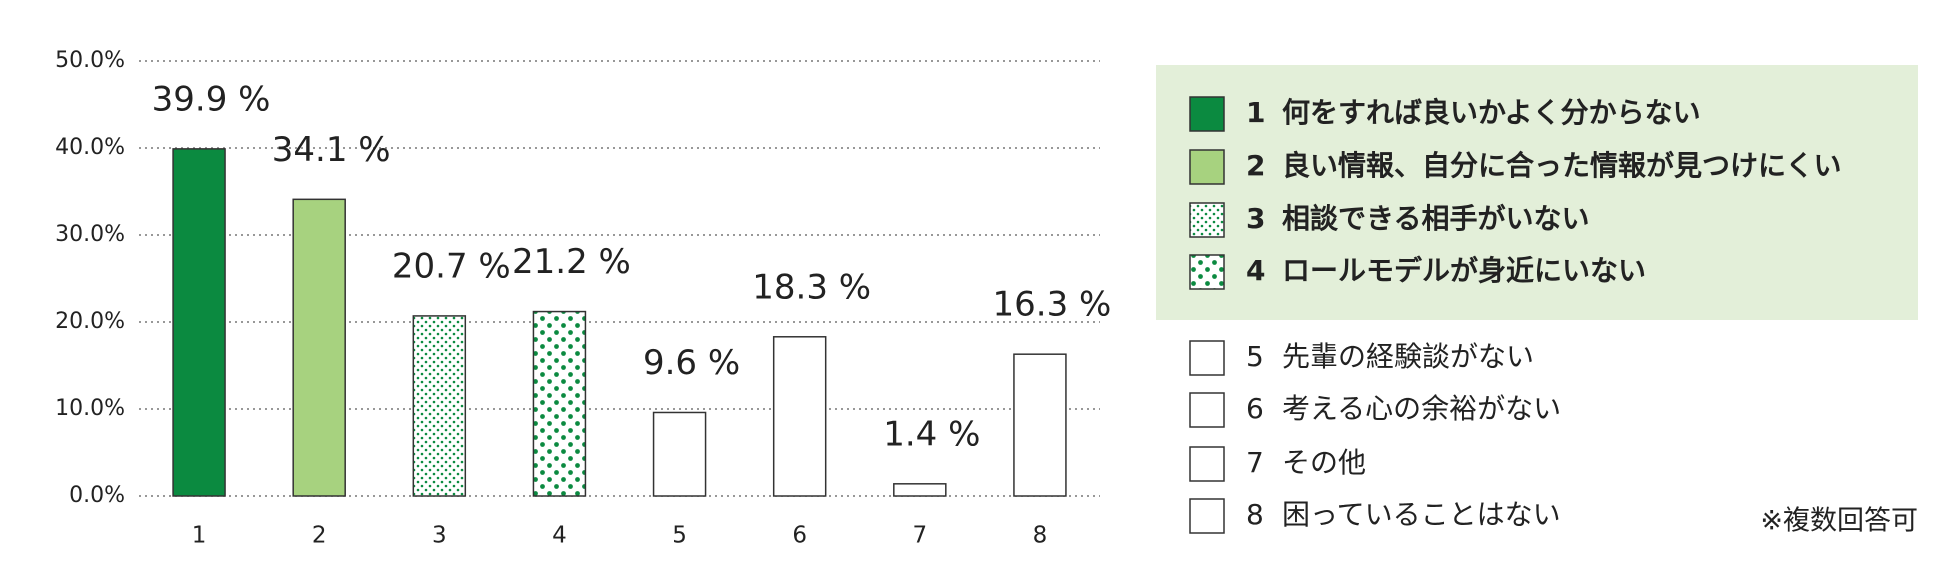 The height and width of the screenshot is (583, 1950). Describe the element at coordinates (1464, 270) in the screenshot. I see `legend-label: ロールモデルが身近にいない` at that location.